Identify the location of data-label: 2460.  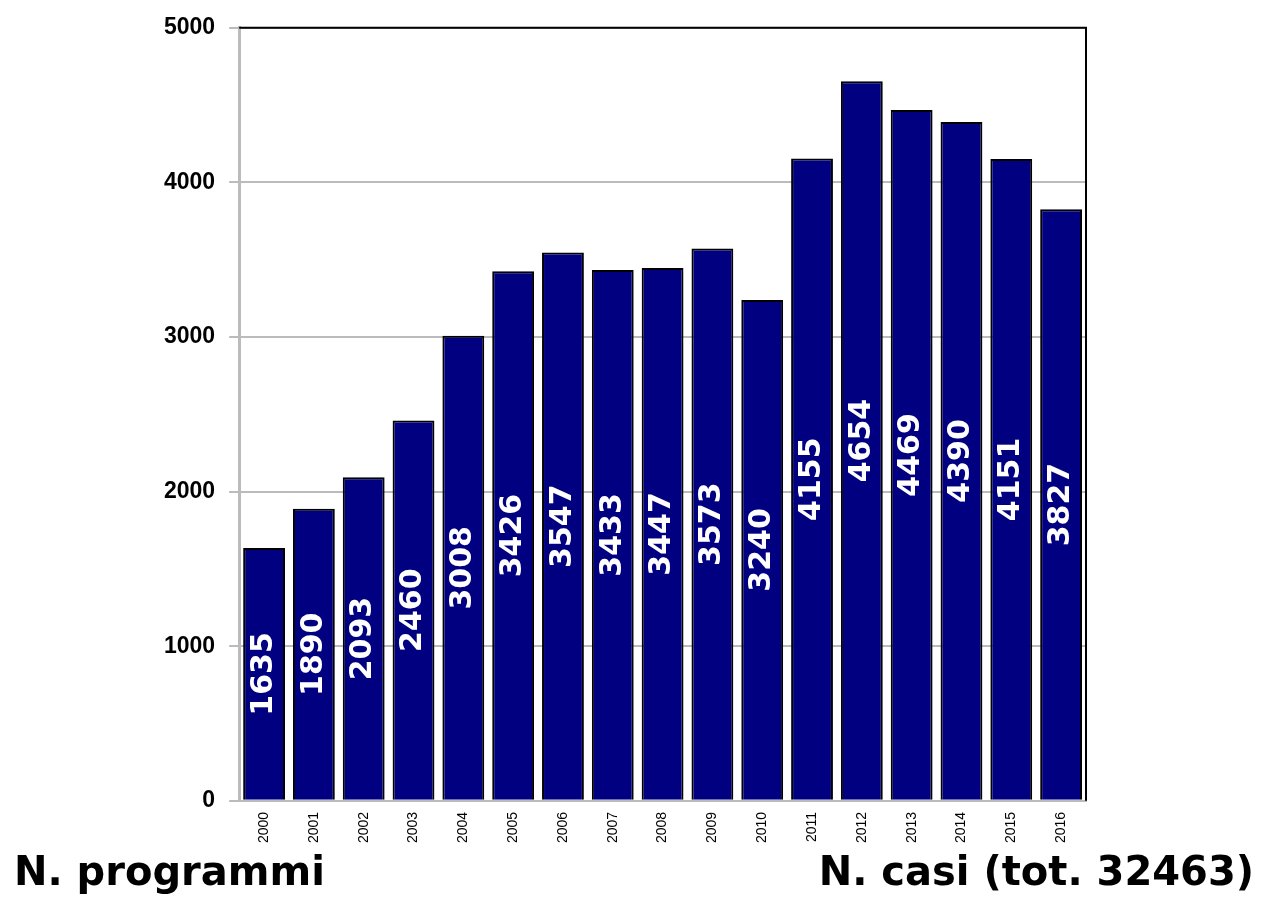
(411, 610).